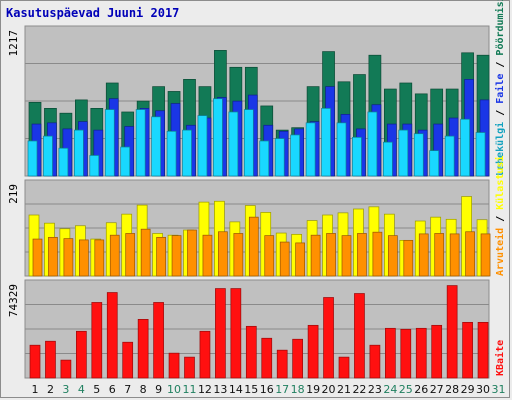 Image resolution: width=512 pixels, height=400 pixels. I want to click on bar-pöördumisi-day-14, so click(233, 144).